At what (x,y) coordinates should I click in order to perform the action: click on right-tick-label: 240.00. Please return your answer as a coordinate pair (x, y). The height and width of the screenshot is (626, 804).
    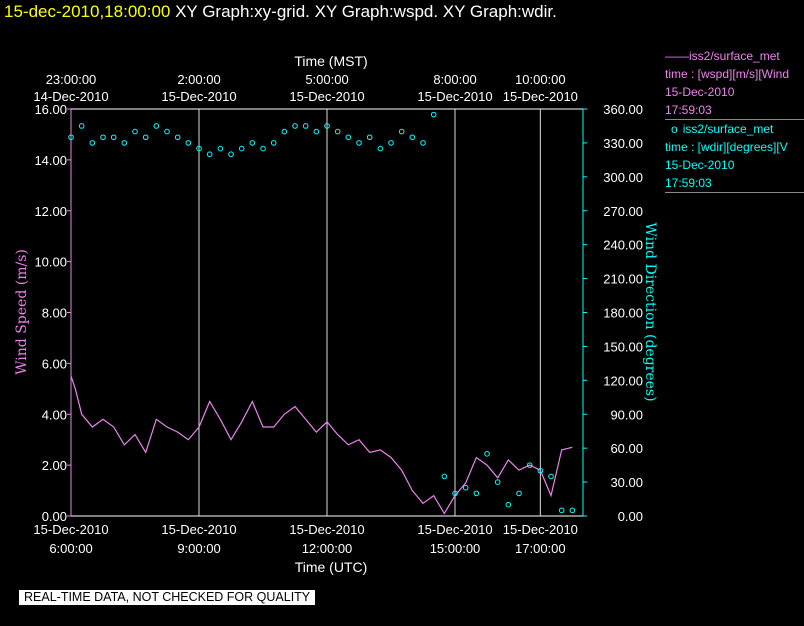
    Looking at the image, I should click on (623, 245).